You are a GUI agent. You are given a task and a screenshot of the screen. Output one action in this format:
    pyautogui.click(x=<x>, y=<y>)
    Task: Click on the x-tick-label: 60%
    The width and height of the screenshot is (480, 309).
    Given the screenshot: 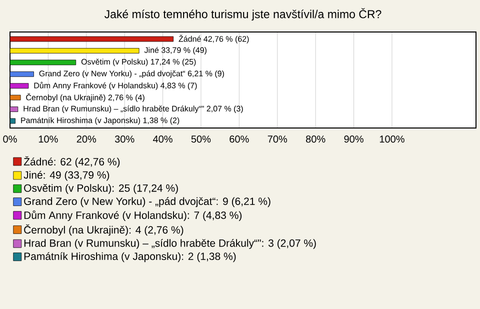 What is the action you would take?
    pyautogui.click(x=239, y=139)
    